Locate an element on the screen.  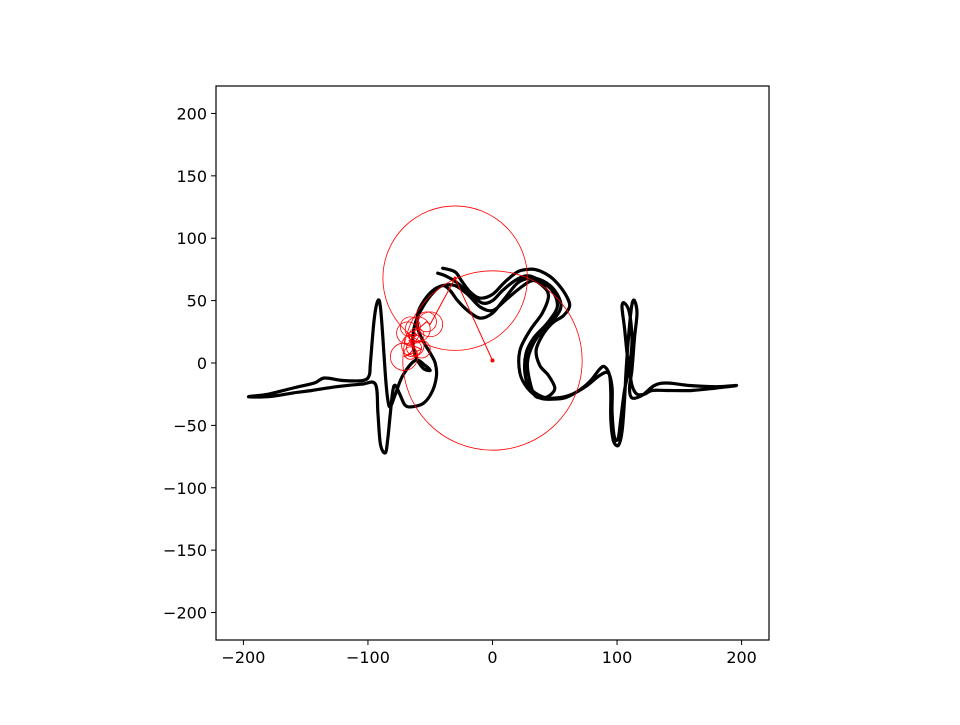
y-tick-label: 200 is located at coordinates (191, 113).